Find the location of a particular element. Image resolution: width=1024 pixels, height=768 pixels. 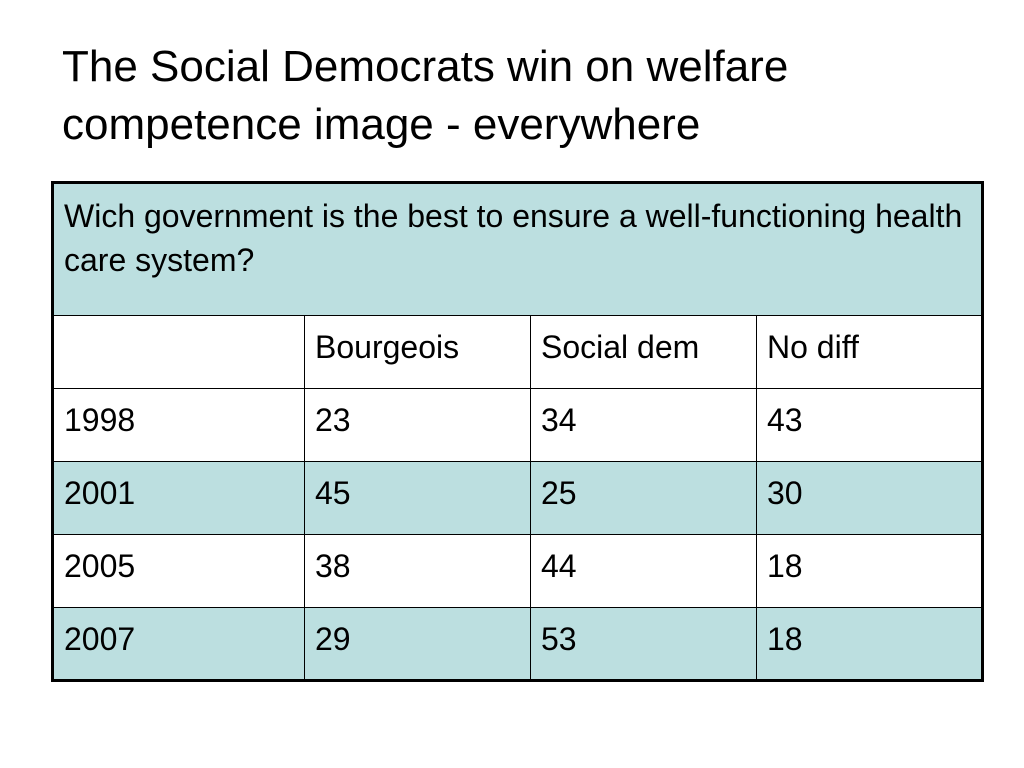

cell-no-diff: 43 is located at coordinates (870, 425).